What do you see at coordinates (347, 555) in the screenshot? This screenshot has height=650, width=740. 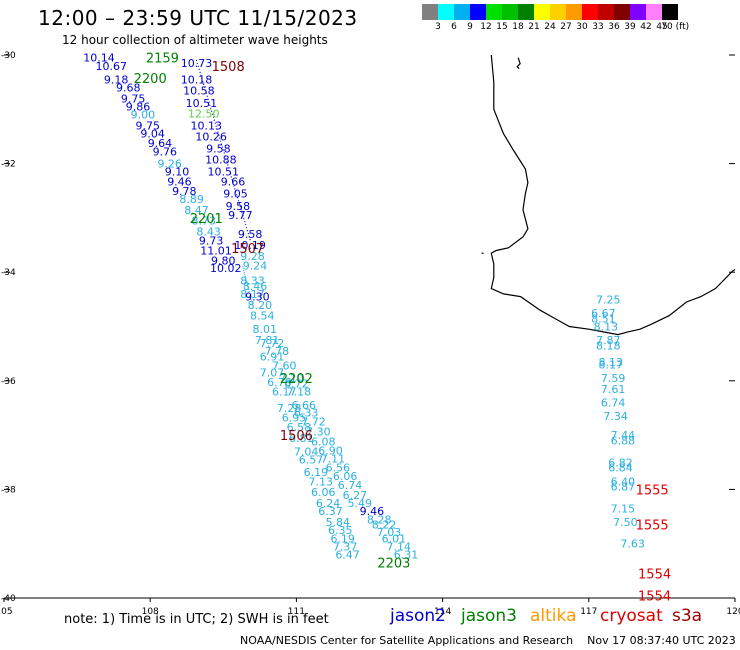 I see `wave-height-label: 6.47` at bounding box center [347, 555].